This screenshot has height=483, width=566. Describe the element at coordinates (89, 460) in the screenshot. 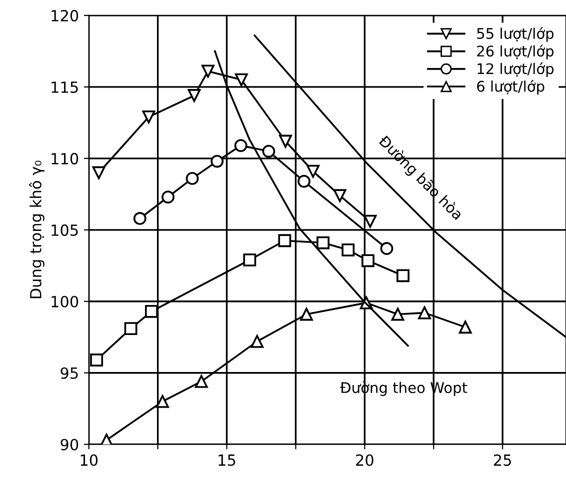

I see `x-tick-label: 10` at that location.